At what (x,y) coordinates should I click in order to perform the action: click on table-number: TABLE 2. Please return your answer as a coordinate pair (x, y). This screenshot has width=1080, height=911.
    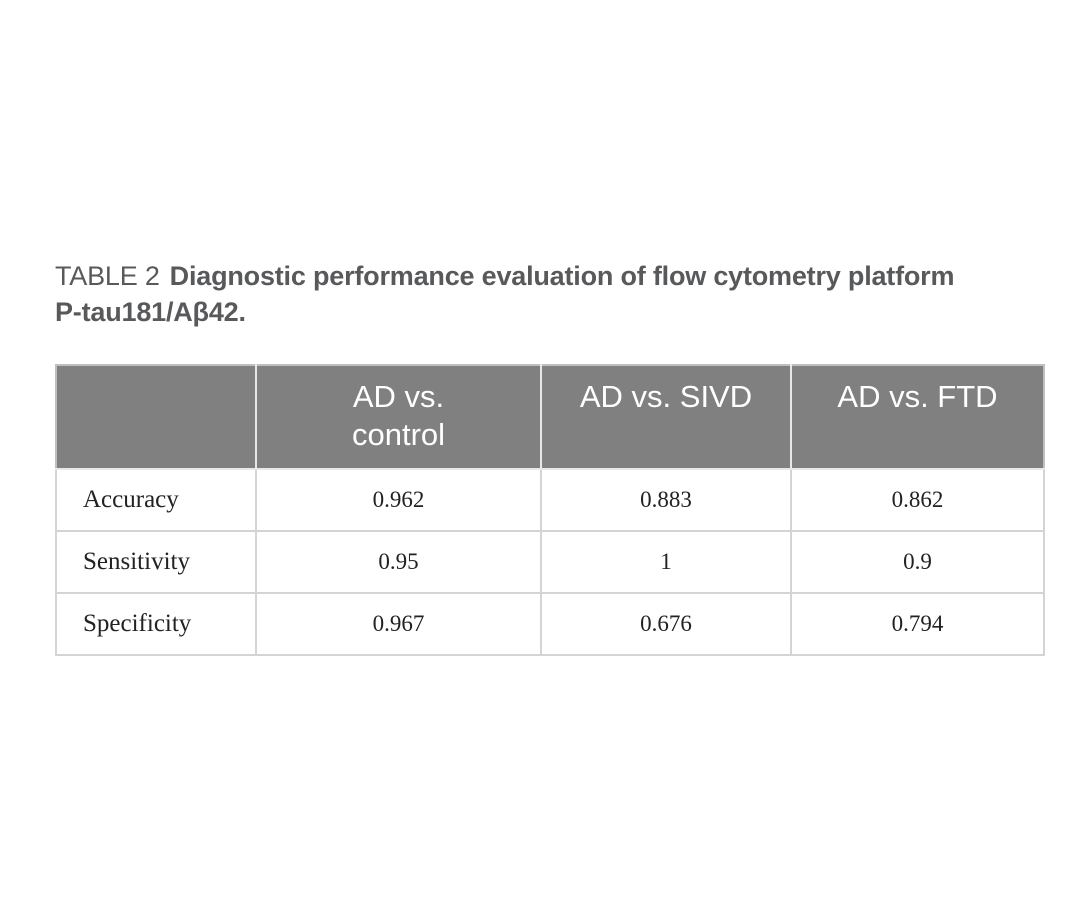
    Looking at the image, I should click on (107, 276).